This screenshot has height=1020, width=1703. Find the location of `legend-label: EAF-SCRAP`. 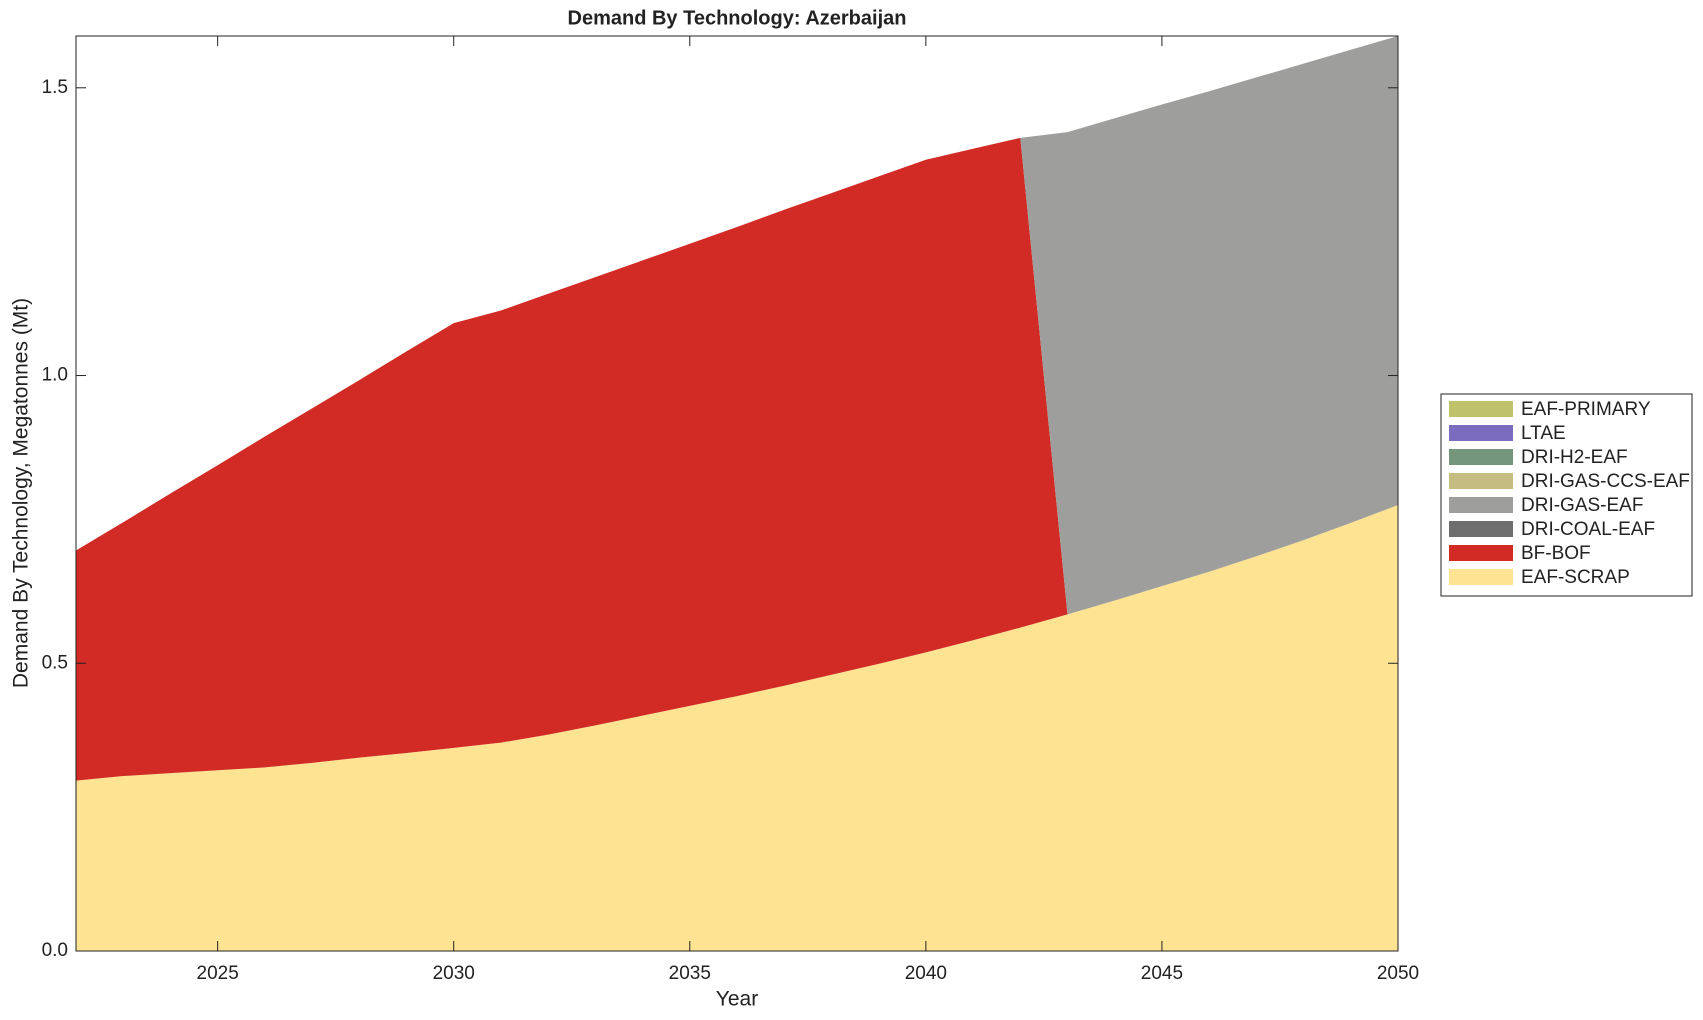

legend-label: EAF-SCRAP is located at coordinates (1575, 577).